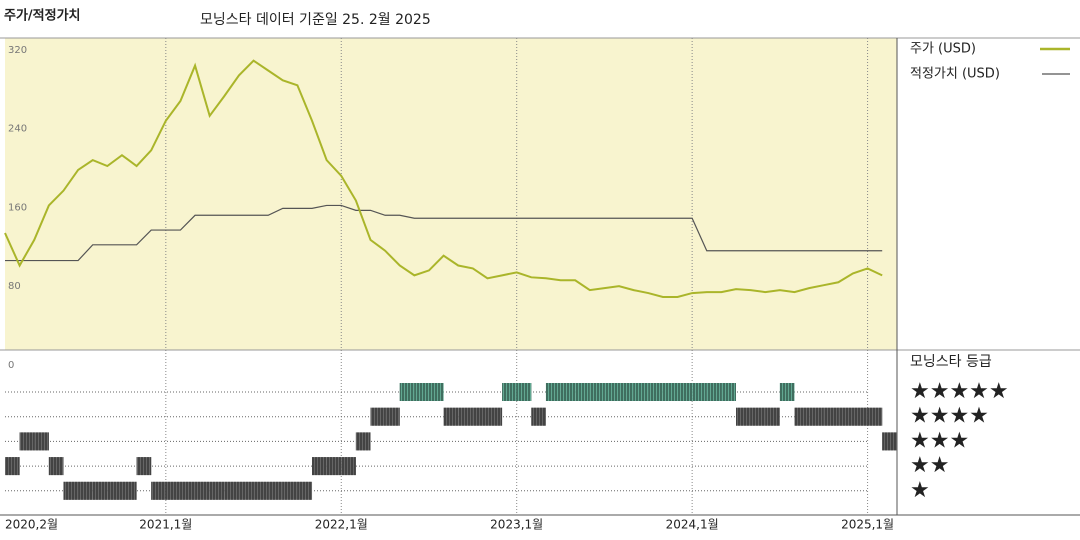  What do you see at coordinates (444, 233) in the screenshot?
I see `series-line` at bounding box center [444, 233].